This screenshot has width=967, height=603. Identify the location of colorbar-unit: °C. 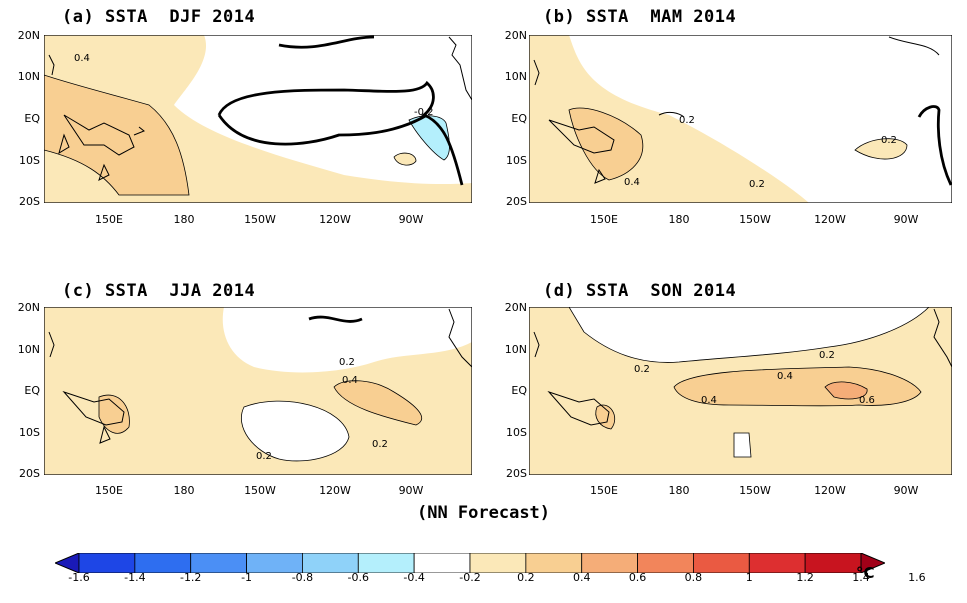
(865, 573).